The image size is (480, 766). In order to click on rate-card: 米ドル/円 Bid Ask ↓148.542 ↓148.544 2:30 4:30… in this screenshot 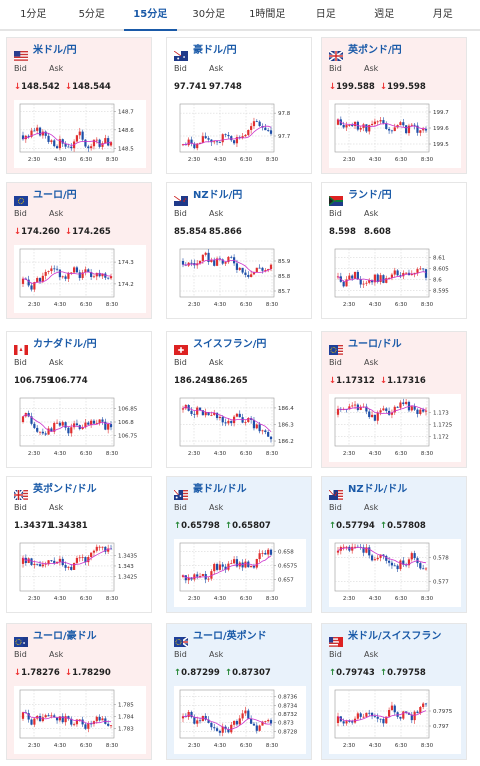, I will do `click(79, 105)`.